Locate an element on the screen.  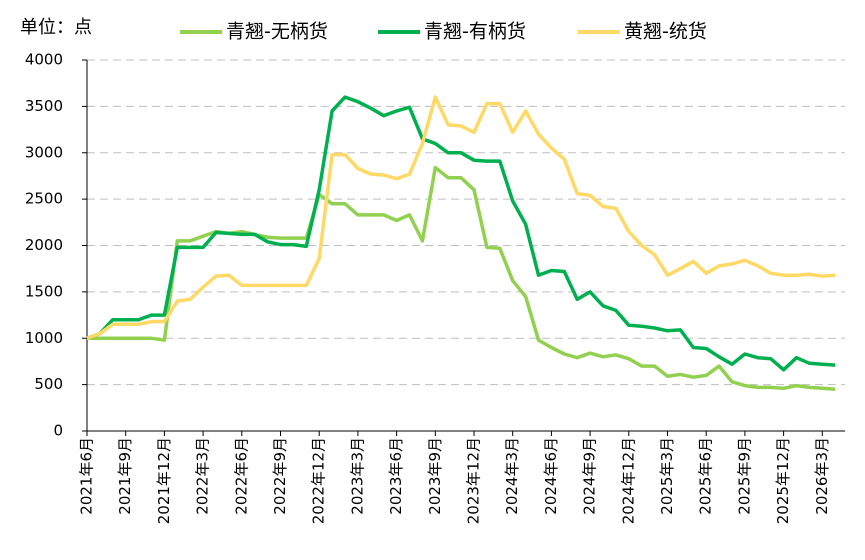
x-tick-label: 2021年9月 is located at coordinates (125, 476).